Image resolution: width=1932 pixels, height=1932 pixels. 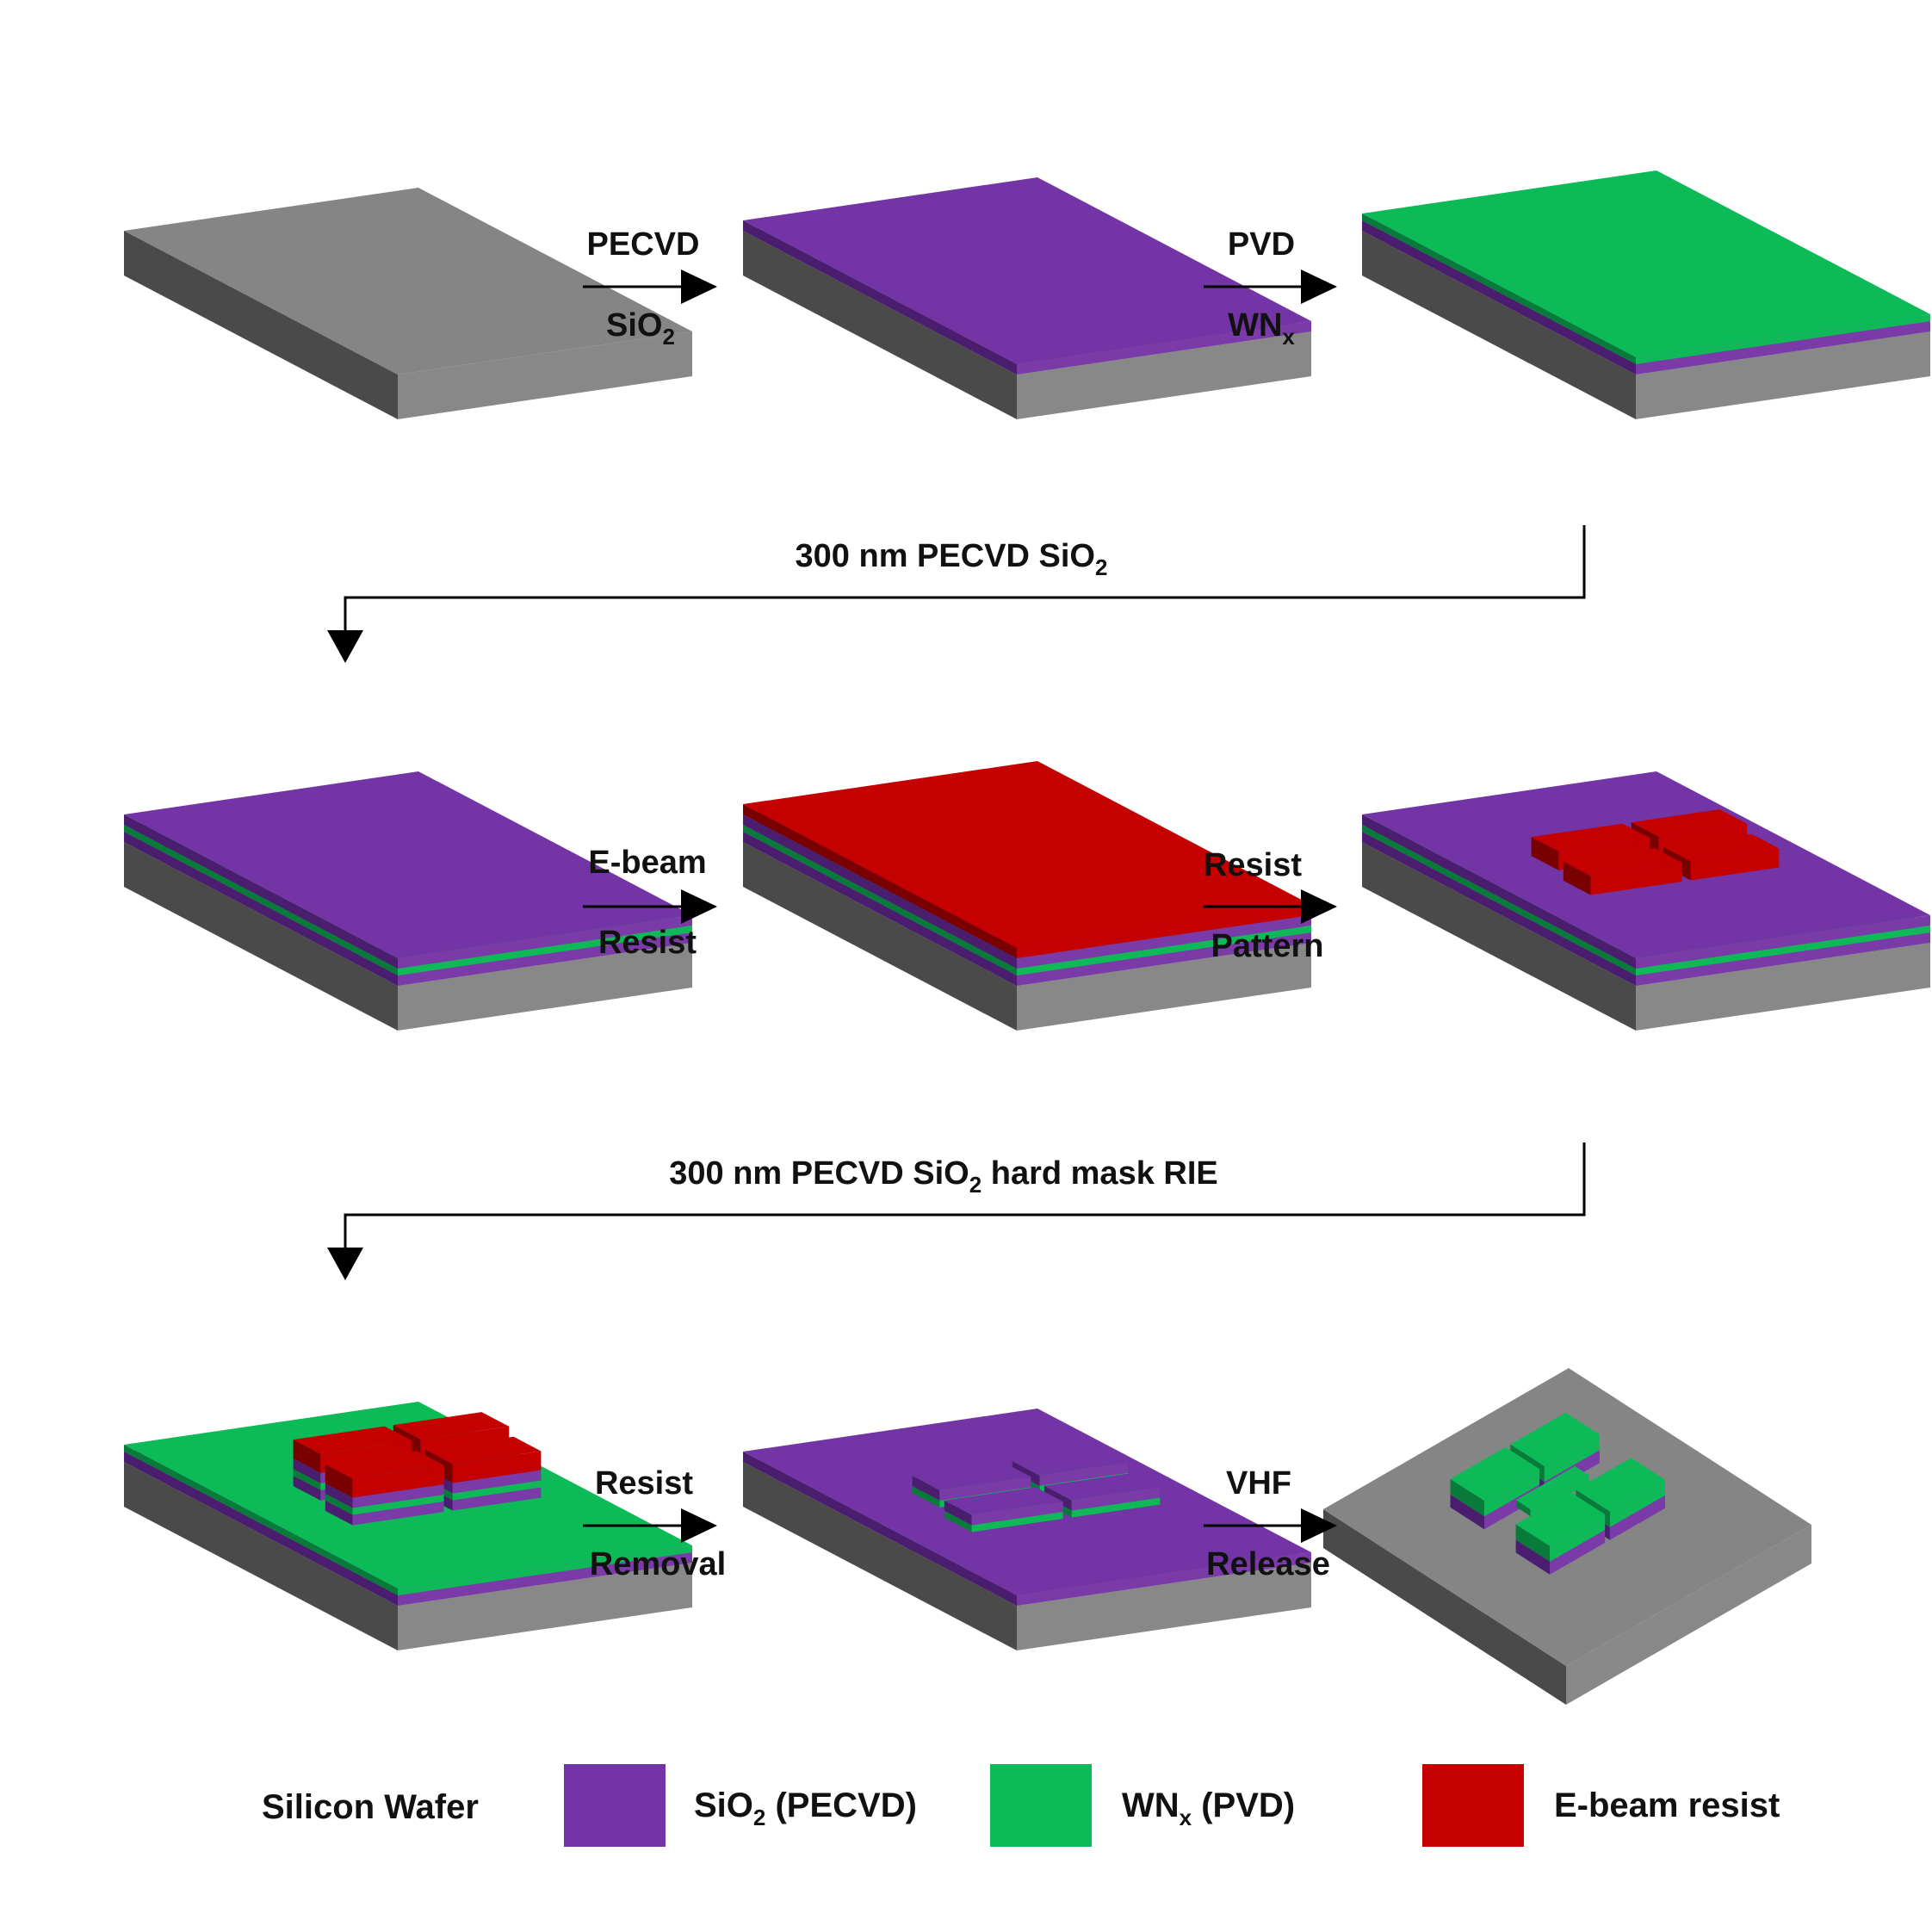 What do you see at coordinates (1027, 859) in the screenshot?
I see `step-5-resist-coated-layer-4-resist` at bounding box center [1027, 859].